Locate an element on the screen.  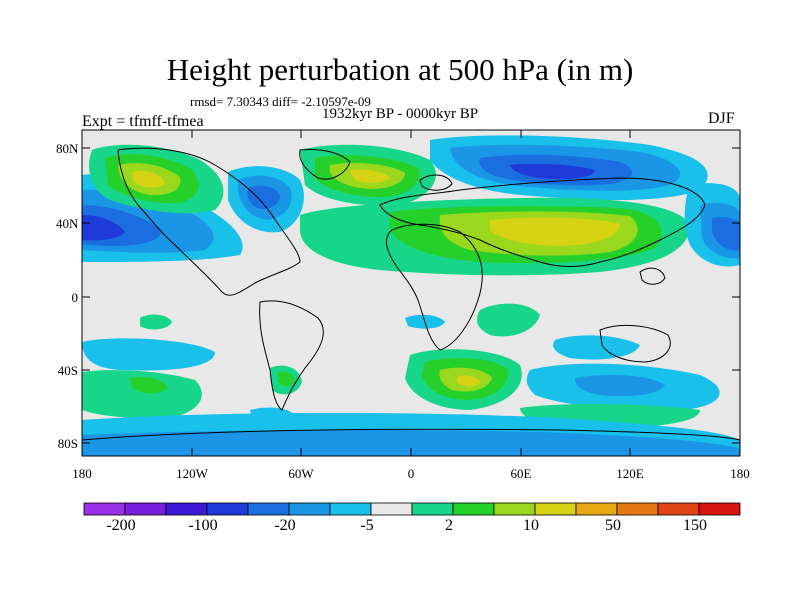
lat-label-80s: 80S is located at coordinates (67, 443).